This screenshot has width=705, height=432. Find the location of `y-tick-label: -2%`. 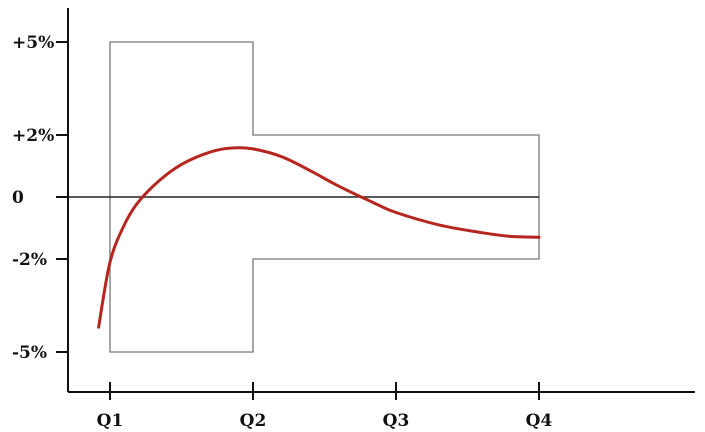

y-tick-label: -2% is located at coordinates (29, 260).